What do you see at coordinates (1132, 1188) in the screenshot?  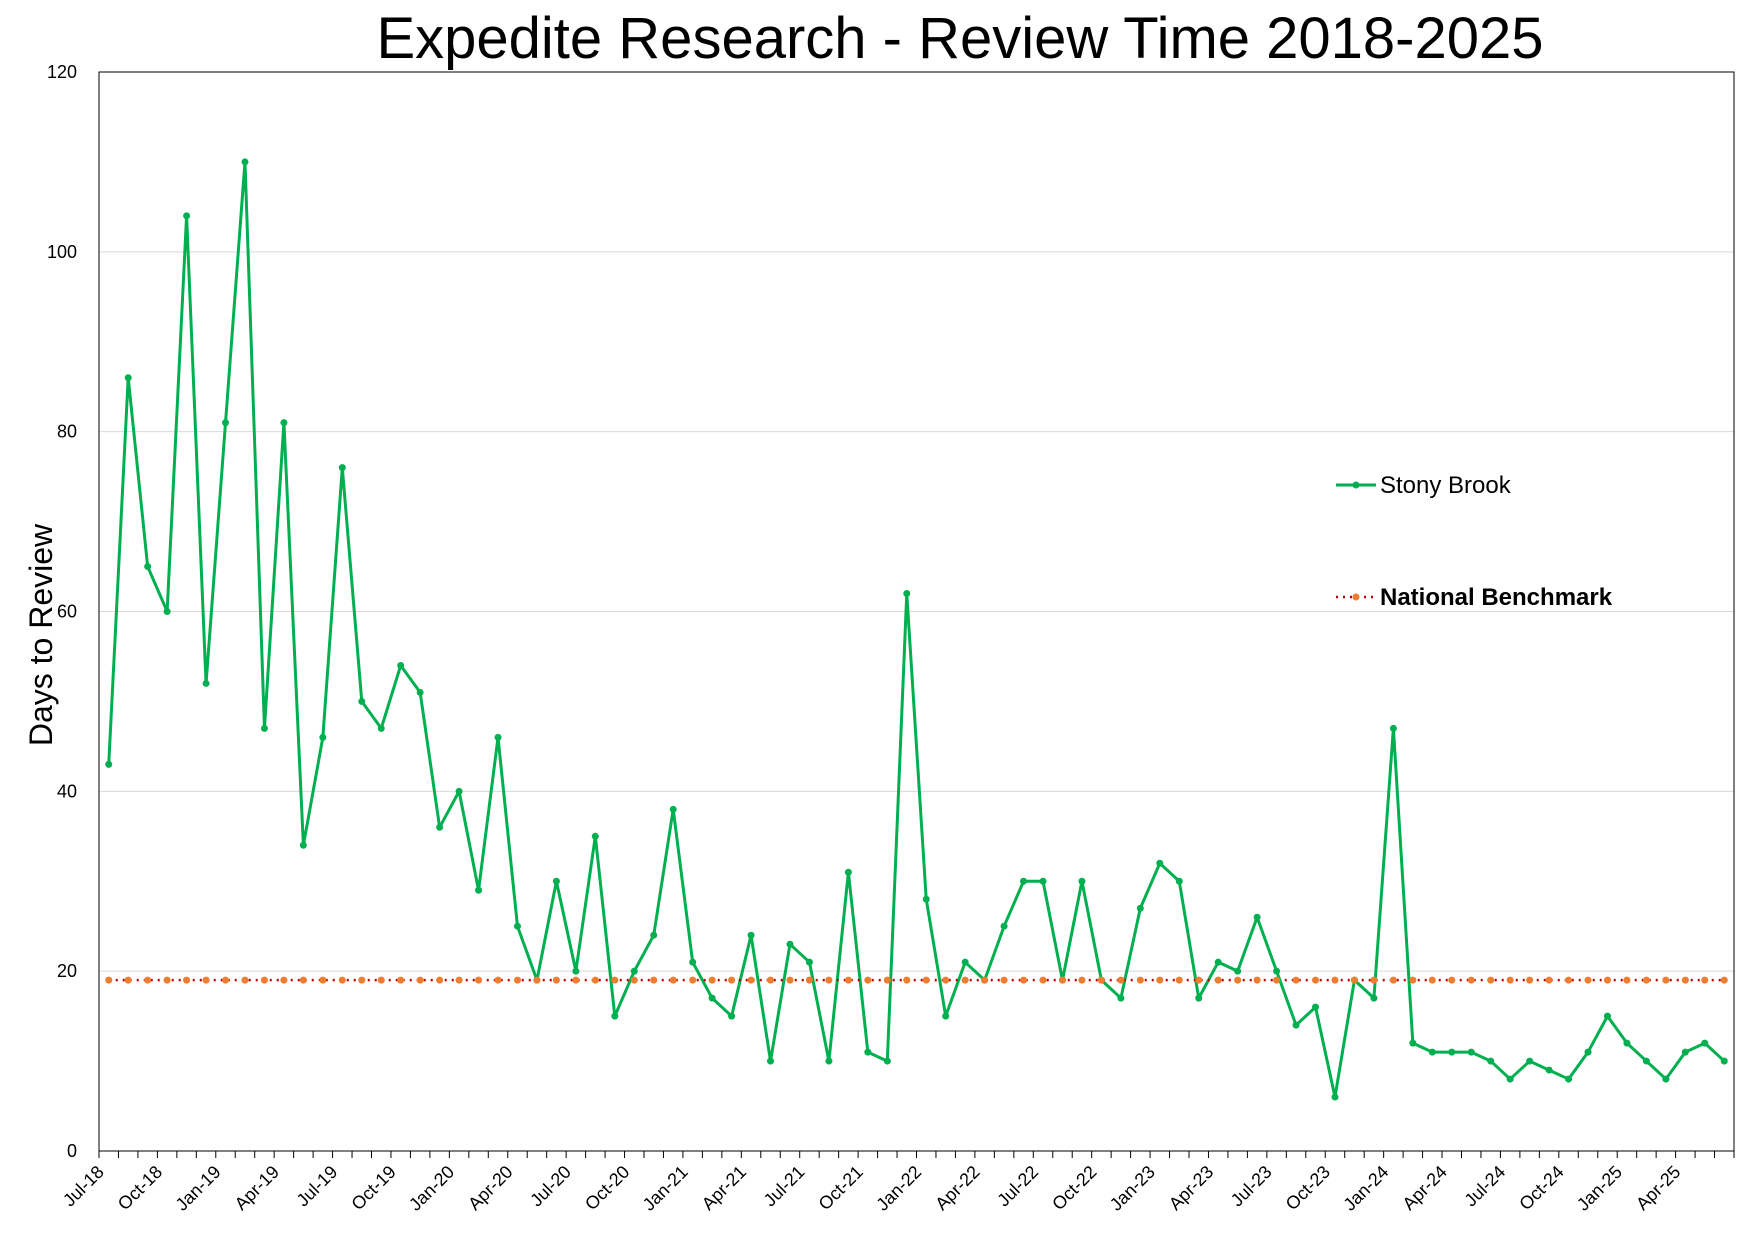 I see `x-tick-label: Jan-23` at bounding box center [1132, 1188].